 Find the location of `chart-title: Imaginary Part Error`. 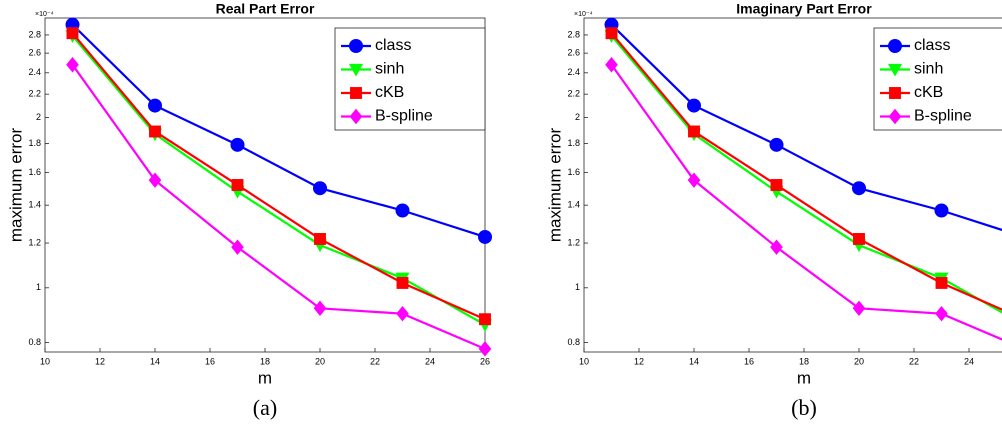

chart-title: Imaginary Part Error is located at coordinates (804, 9).